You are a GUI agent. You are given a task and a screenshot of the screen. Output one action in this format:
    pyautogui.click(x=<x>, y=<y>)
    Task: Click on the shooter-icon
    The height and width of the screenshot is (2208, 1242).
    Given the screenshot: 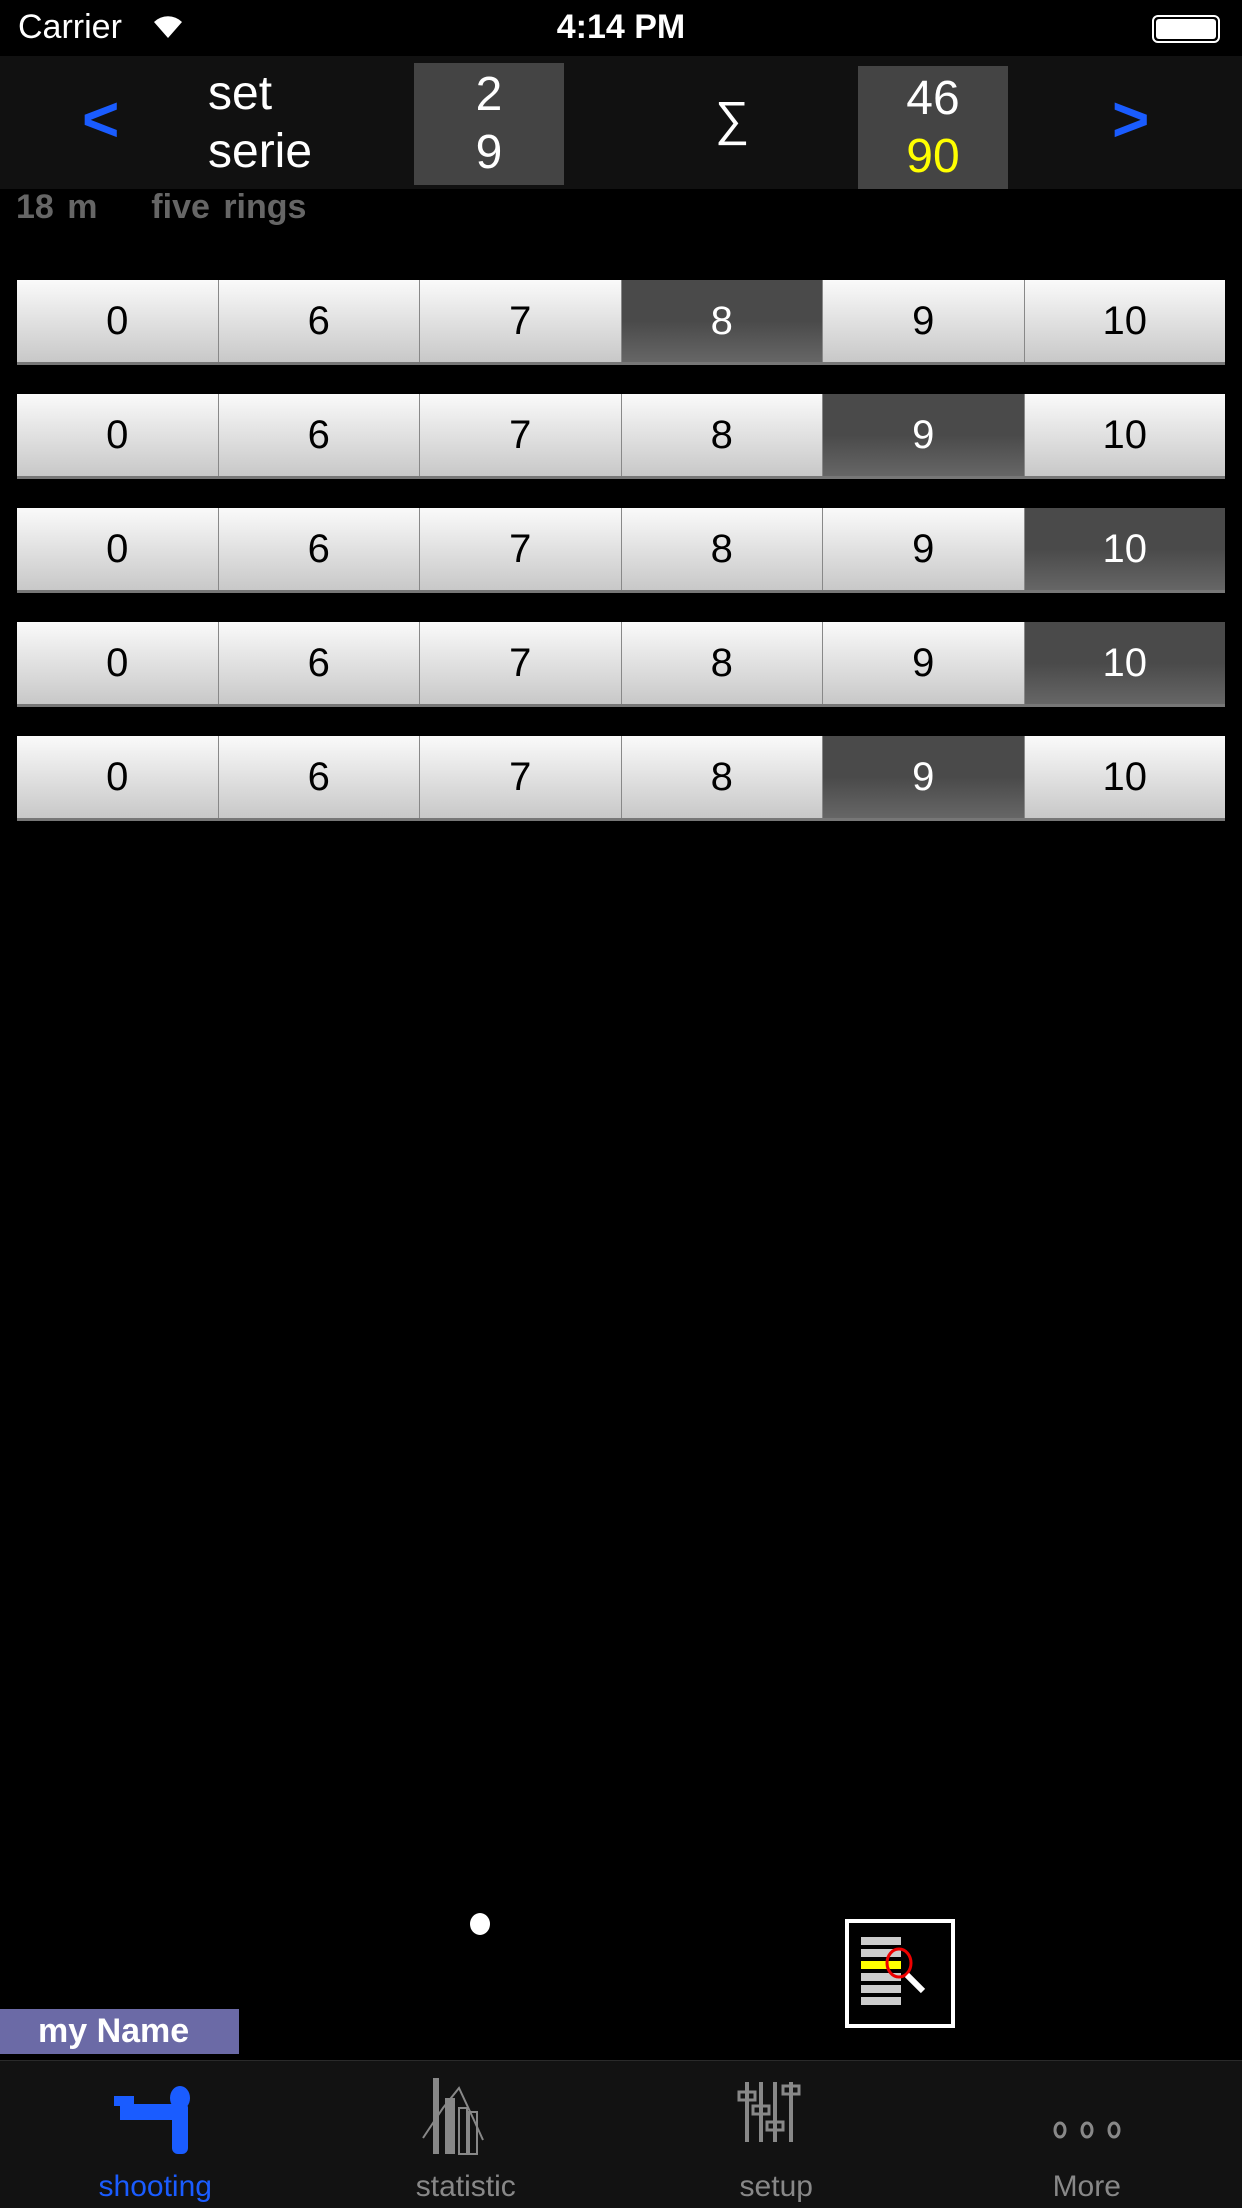 What is the action you would take?
    pyautogui.click(x=152, y=2120)
    